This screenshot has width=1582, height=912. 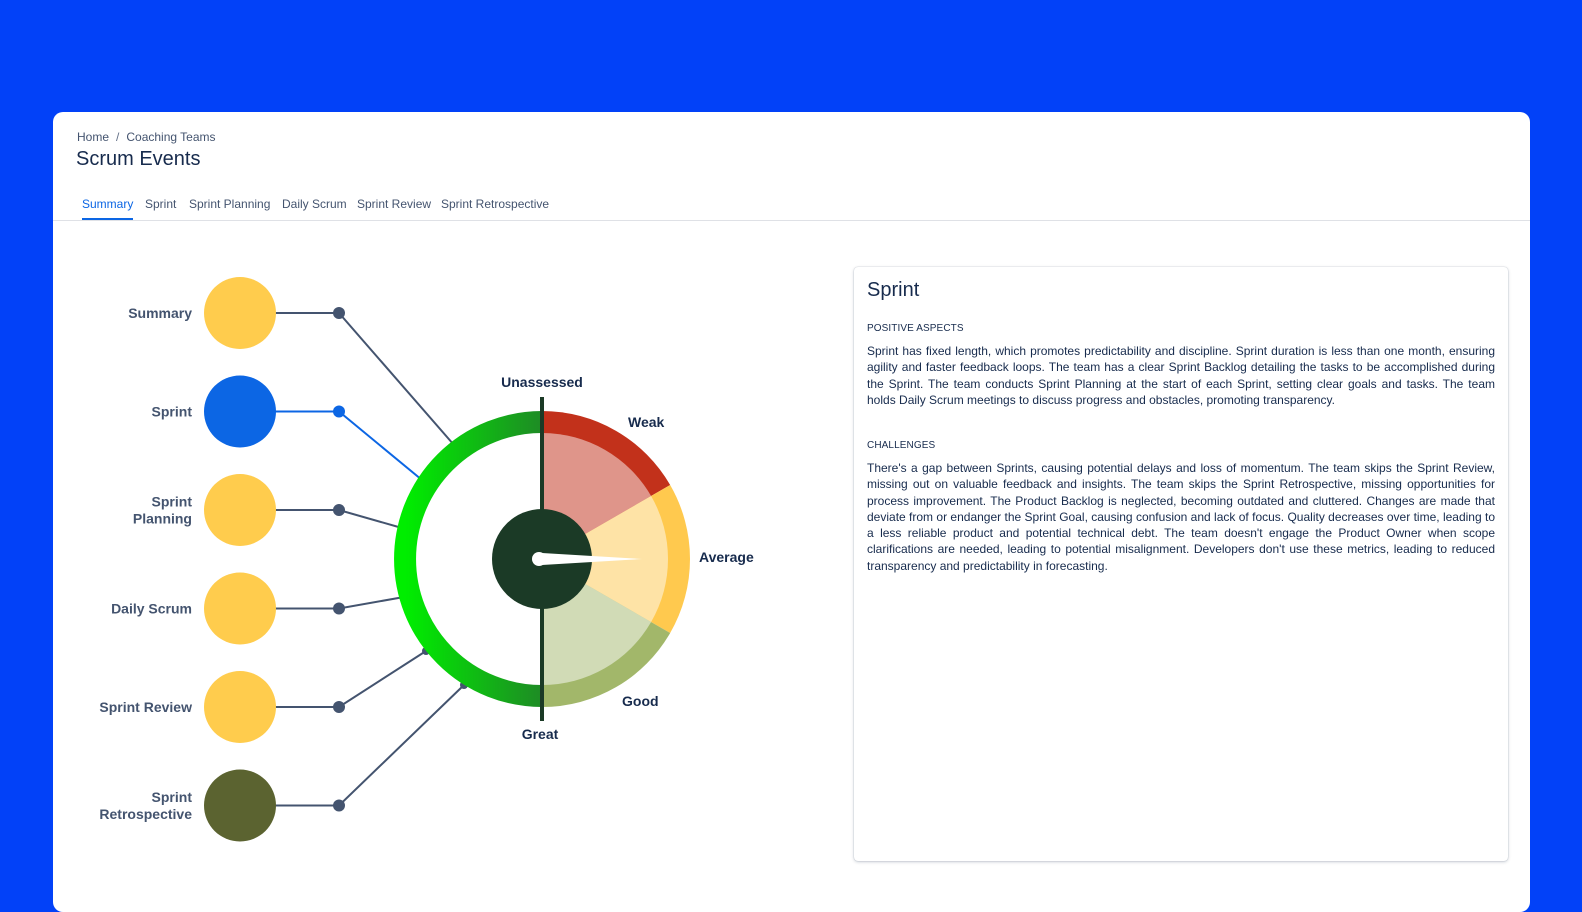 I want to click on connector-sprint, so click(x=349, y=445).